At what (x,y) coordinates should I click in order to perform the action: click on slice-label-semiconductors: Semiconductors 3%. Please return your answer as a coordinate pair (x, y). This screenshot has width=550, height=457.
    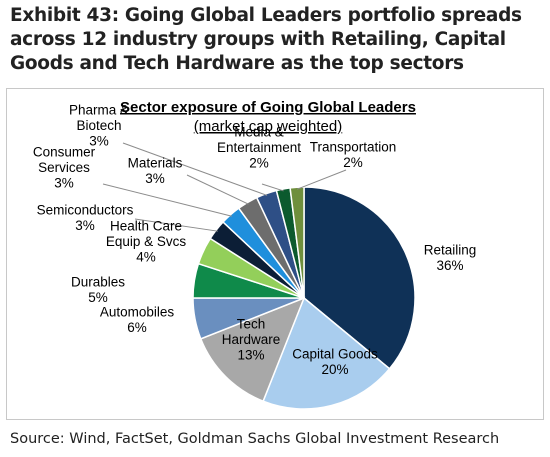
    Looking at the image, I should click on (85, 217).